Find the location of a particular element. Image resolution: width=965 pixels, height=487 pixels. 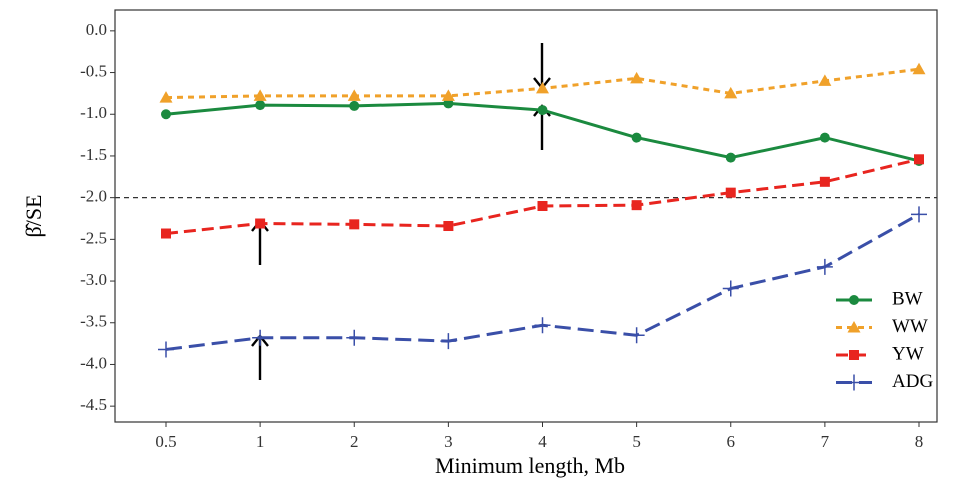

x-tick-label: 5 is located at coordinates (636, 441).